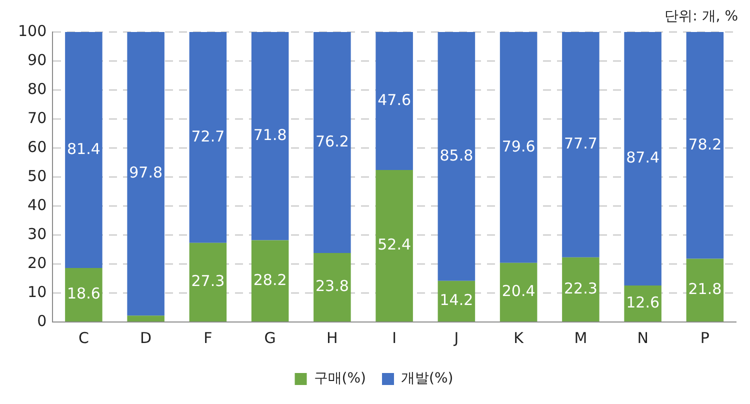 This screenshot has width=750, height=404. I want to click on data-label: 23.8, so click(332, 286).